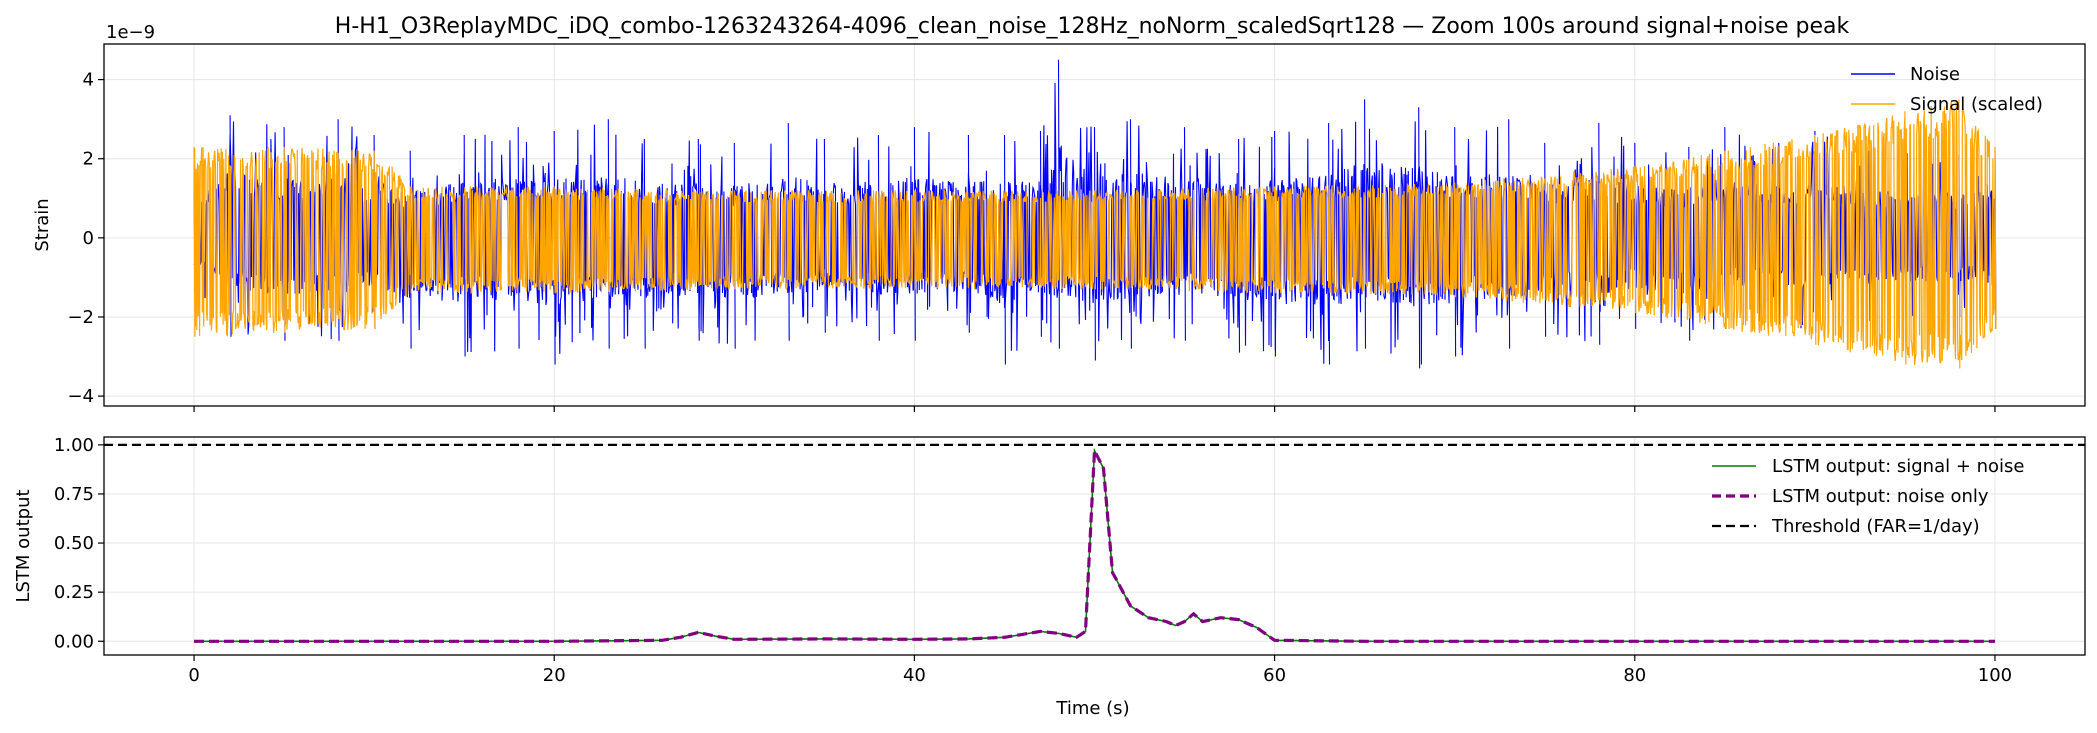 This screenshot has width=2097, height=733. I want to click on lstm-xtick-label: 60, so click(1274, 675).